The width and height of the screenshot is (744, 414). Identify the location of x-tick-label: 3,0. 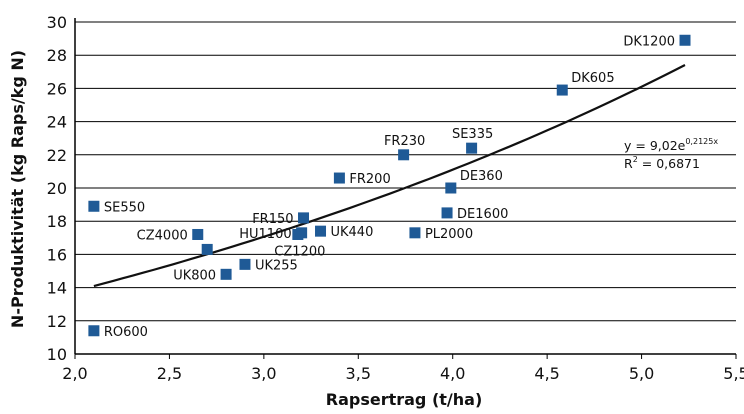
(263, 373).